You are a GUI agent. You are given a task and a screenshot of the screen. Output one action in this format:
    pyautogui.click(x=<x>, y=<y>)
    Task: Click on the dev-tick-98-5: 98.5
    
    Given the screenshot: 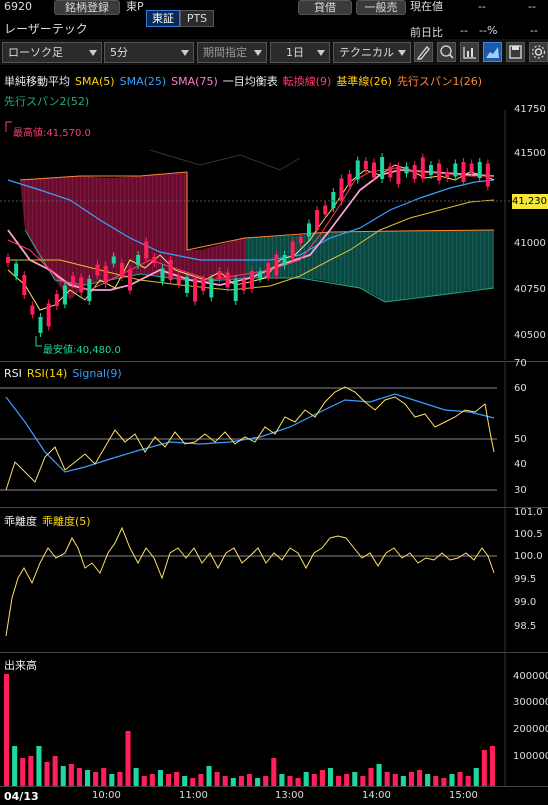 What is the action you would take?
    pyautogui.click(x=525, y=626)
    